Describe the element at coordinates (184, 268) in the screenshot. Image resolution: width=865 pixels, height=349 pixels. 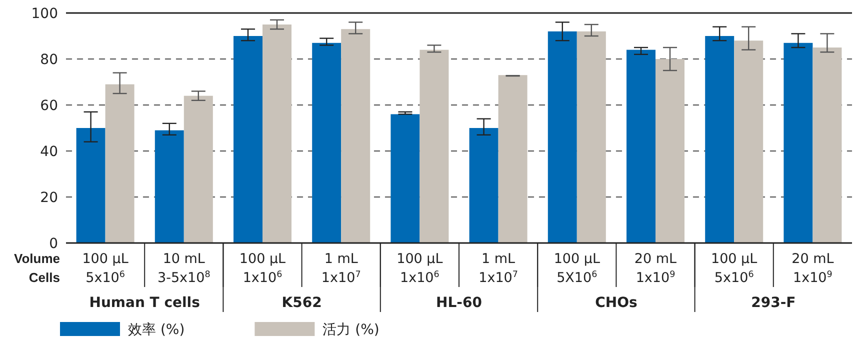
I see `x-tick-label: 10 mL 3-5x10$^{8}$` at that location.